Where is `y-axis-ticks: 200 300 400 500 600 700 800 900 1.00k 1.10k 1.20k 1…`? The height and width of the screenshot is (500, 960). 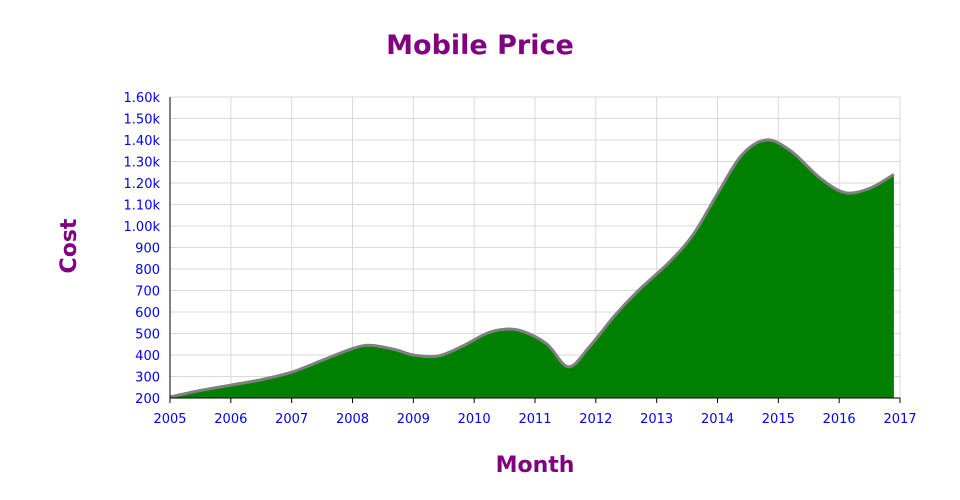 y-axis-ticks: 200 300 400 500 600 700 800 900 1.00k 1.10k 1.20k 1… is located at coordinates (142, 249).